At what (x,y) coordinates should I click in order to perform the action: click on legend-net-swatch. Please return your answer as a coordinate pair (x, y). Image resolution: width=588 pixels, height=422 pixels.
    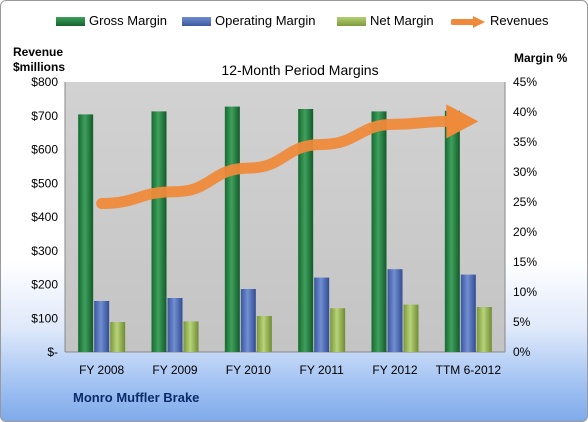
    Looking at the image, I should click on (351, 22).